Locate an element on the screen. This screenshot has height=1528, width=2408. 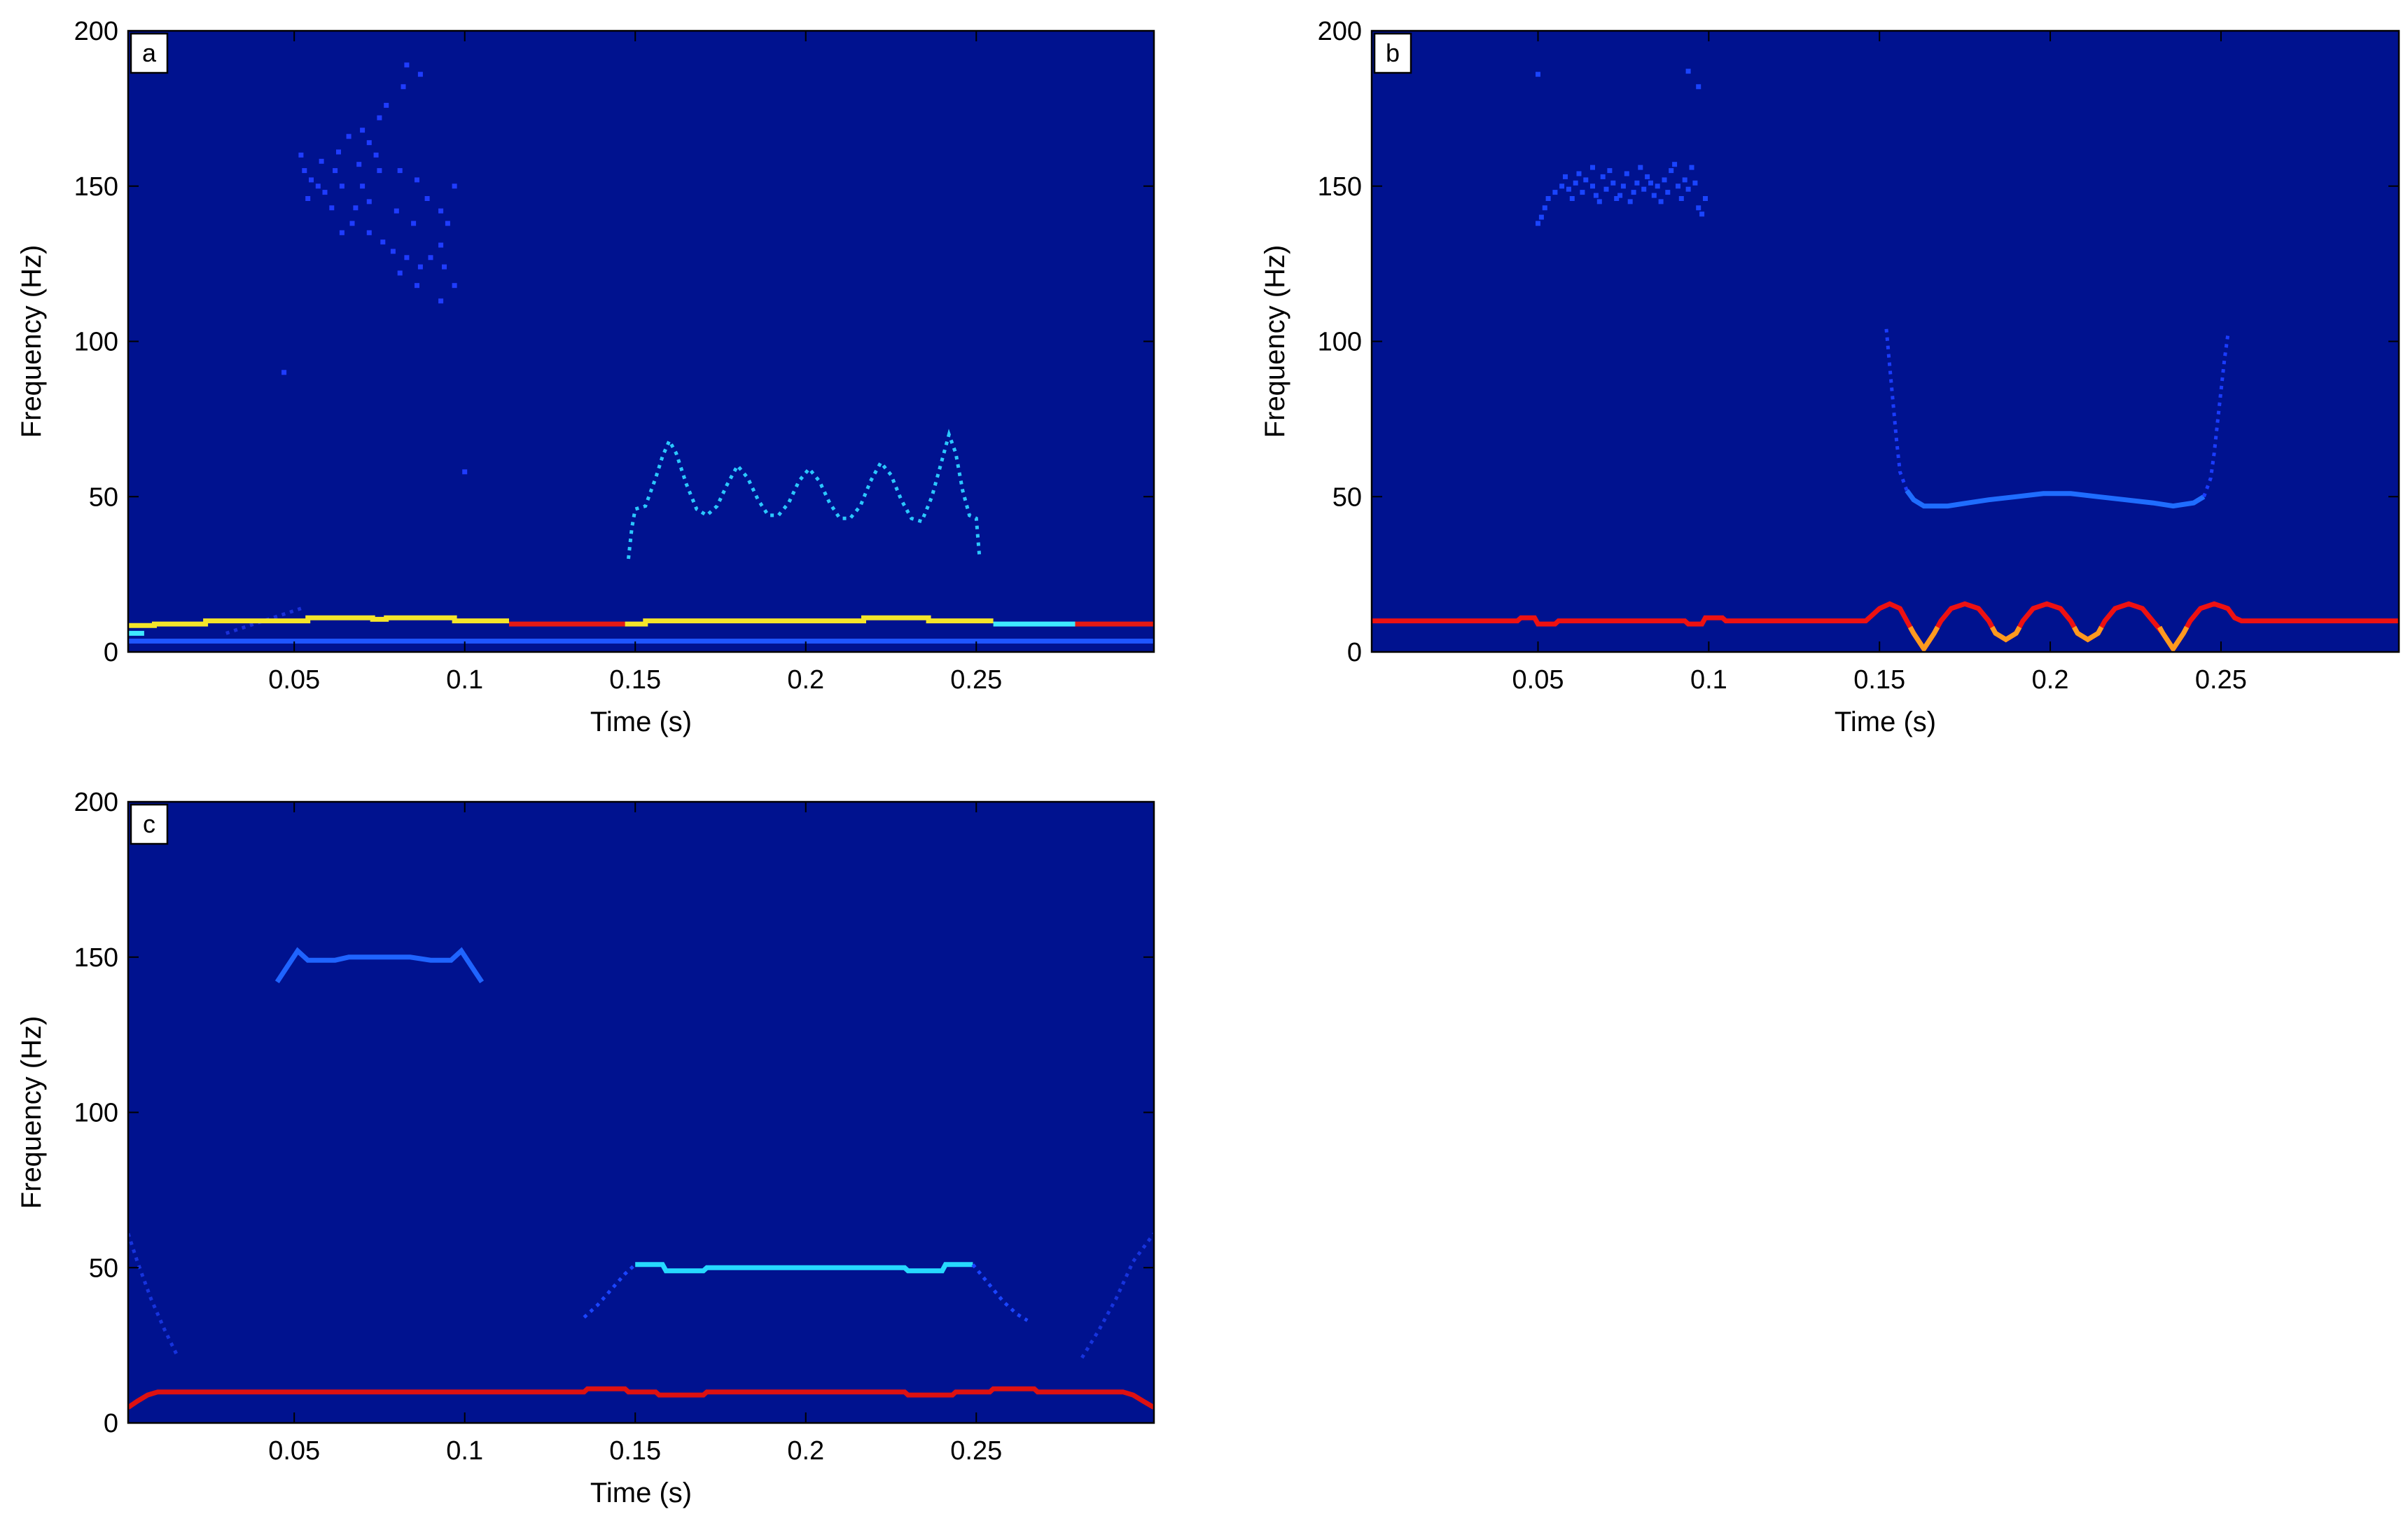
panel-letter: b is located at coordinates (1393, 53).